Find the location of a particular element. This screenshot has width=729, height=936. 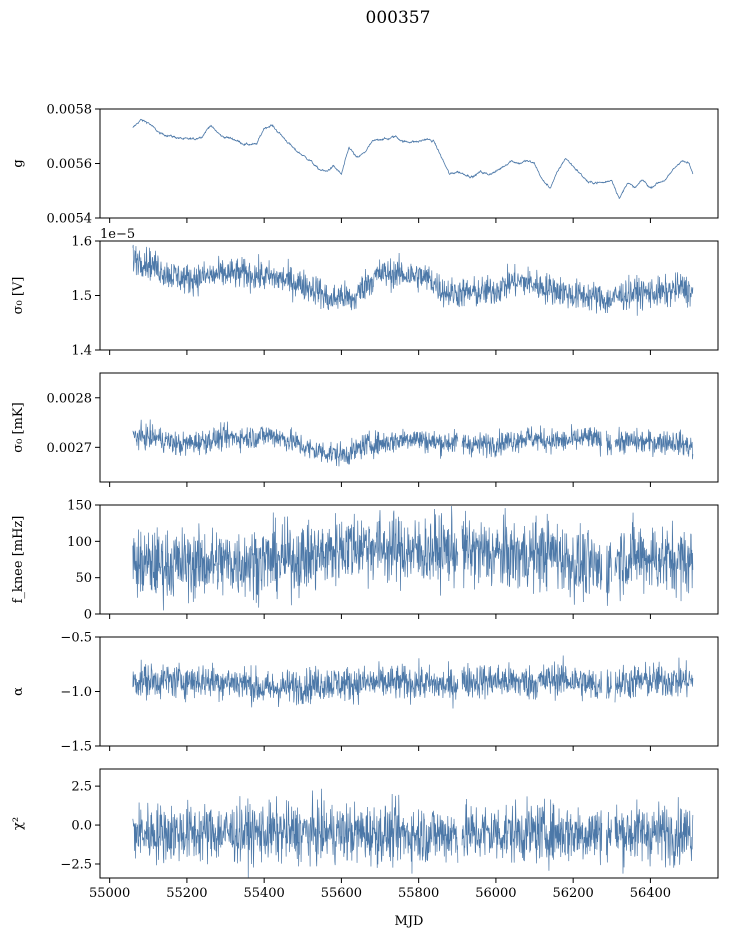

y-tick-label: 0.0058 is located at coordinates (70, 110).